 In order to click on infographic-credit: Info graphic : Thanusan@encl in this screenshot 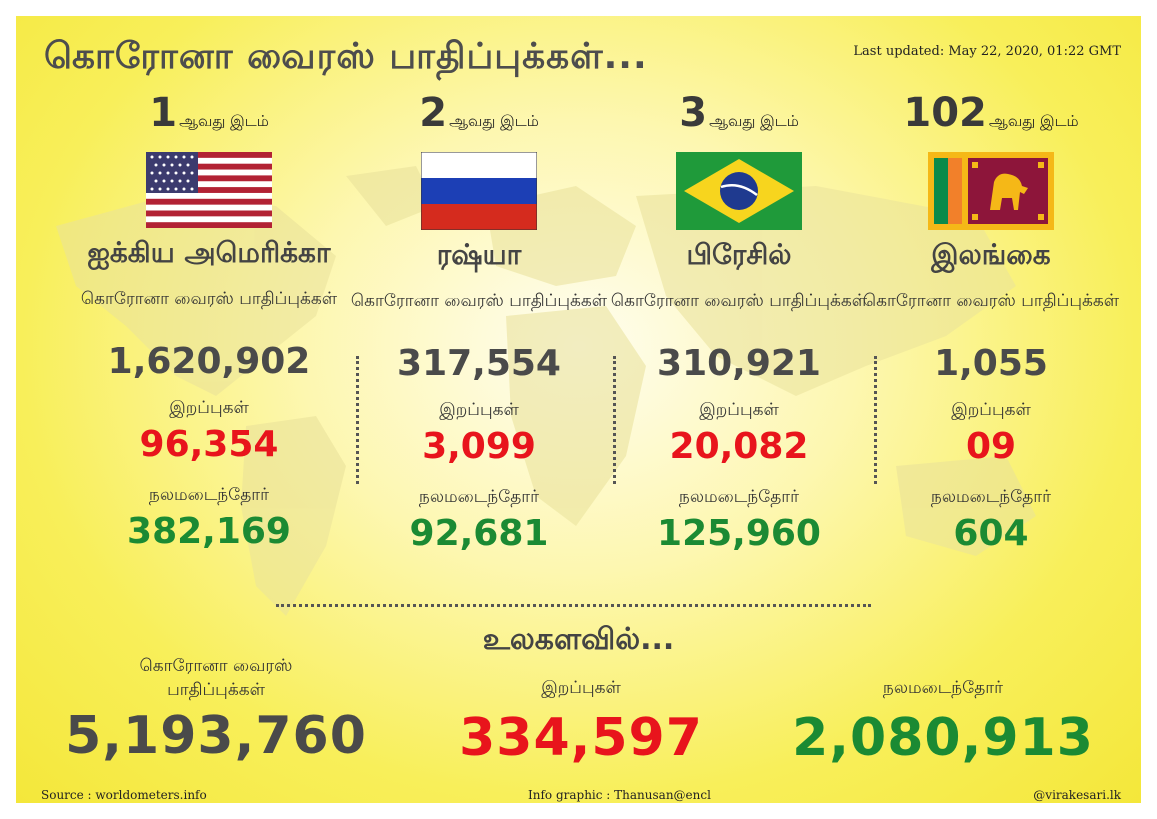, I will do `click(619, 795)`.